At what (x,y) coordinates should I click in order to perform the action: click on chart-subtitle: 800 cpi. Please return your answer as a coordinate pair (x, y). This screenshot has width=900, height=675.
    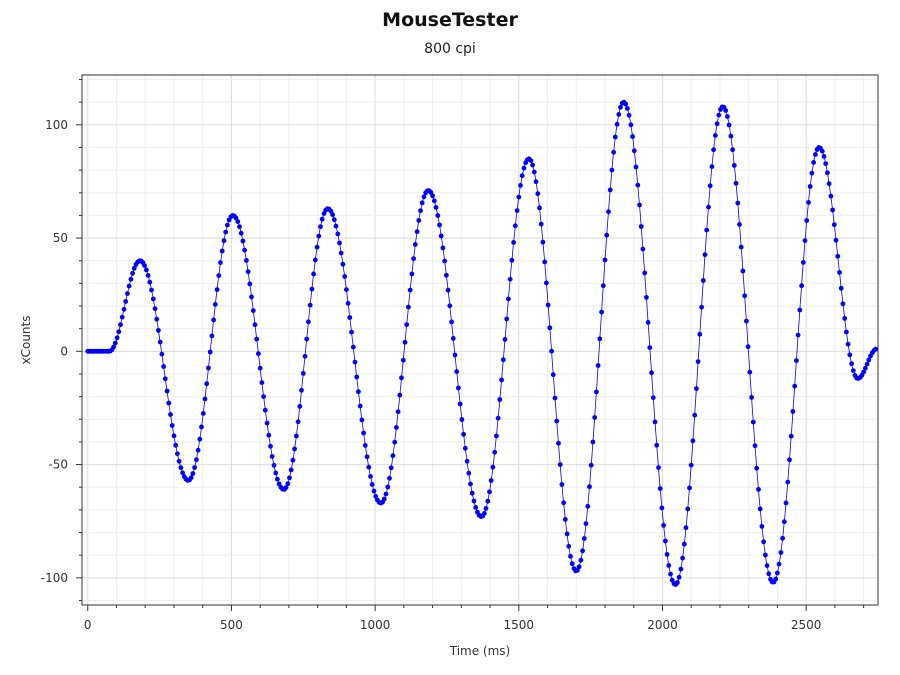
    Looking at the image, I should click on (450, 49).